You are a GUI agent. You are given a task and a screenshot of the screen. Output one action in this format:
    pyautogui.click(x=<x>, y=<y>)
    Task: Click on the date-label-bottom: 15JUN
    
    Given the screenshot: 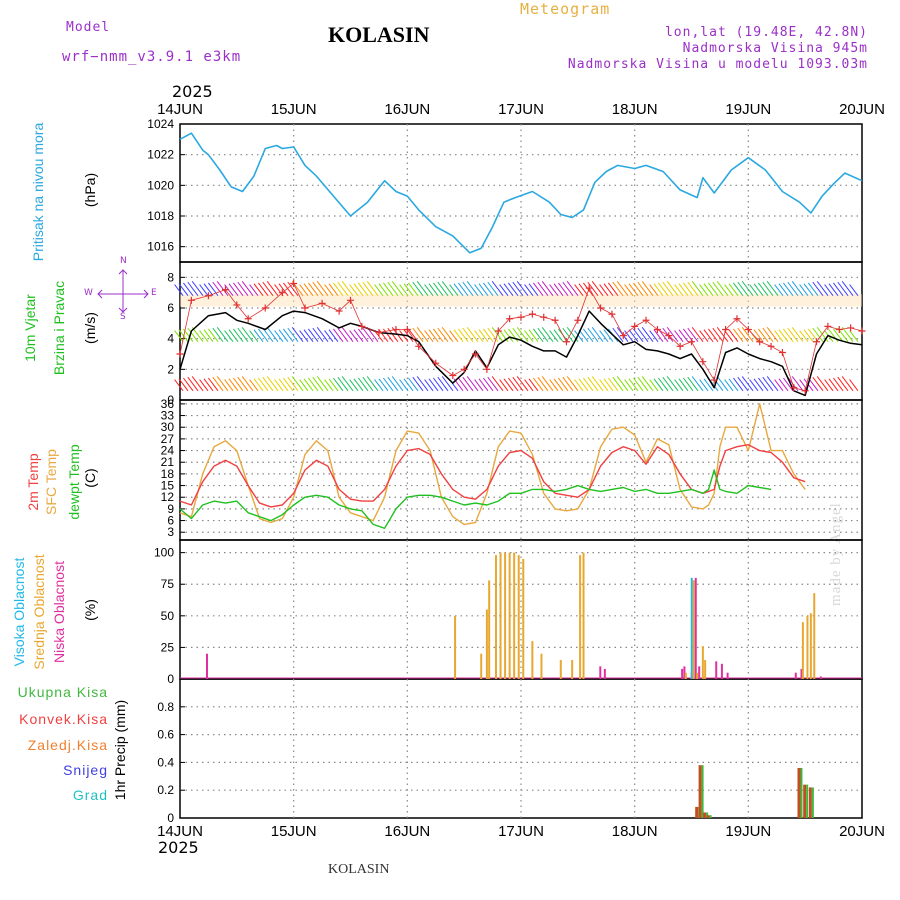 What is the action you would take?
    pyautogui.click(x=294, y=831)
    